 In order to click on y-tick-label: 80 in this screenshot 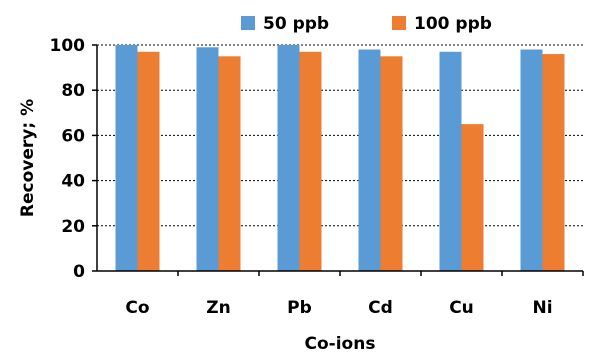, I will do `click(73, 91)`.